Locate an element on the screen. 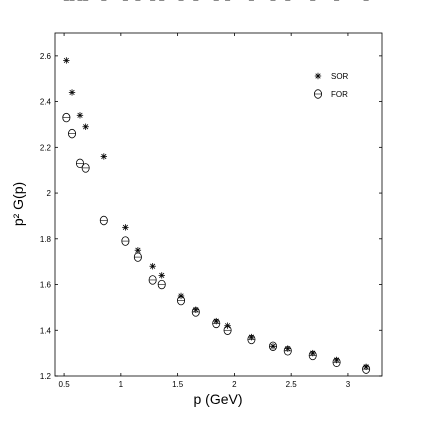  x-tick-label: 2.5 is located at coordinates (292, 384).